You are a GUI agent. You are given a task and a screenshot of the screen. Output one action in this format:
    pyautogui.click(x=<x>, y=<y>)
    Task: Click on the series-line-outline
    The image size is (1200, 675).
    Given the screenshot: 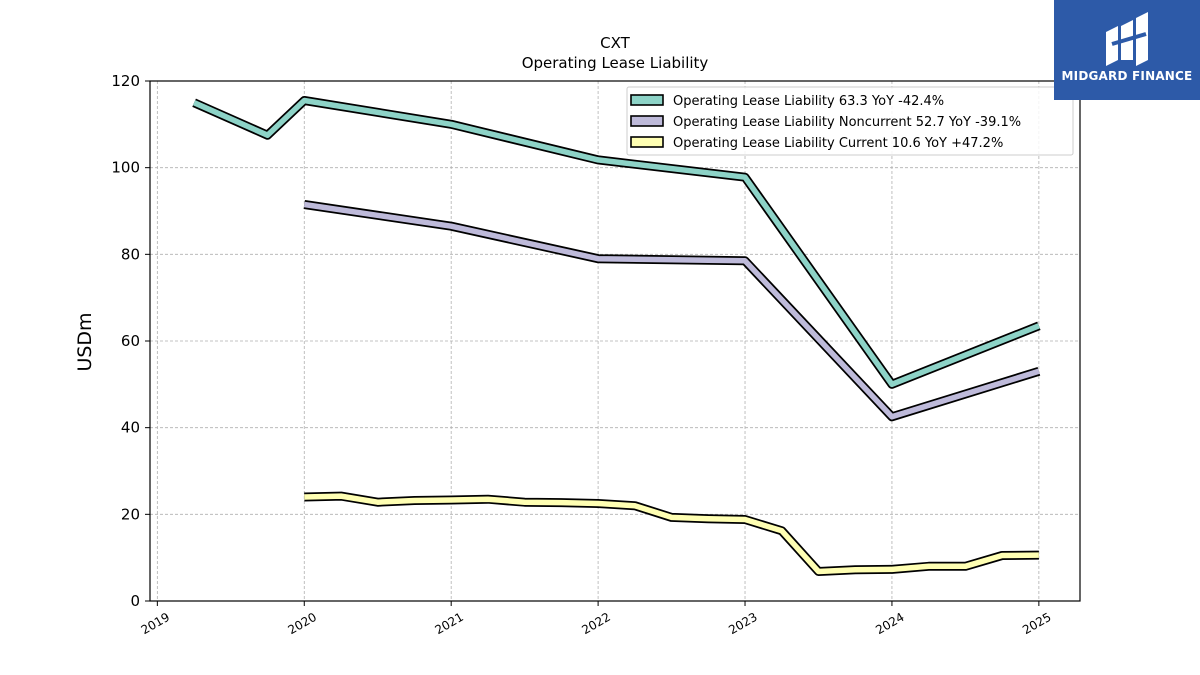 What is the action you would take?
    pyautogui.click(x=671, y=533)
    